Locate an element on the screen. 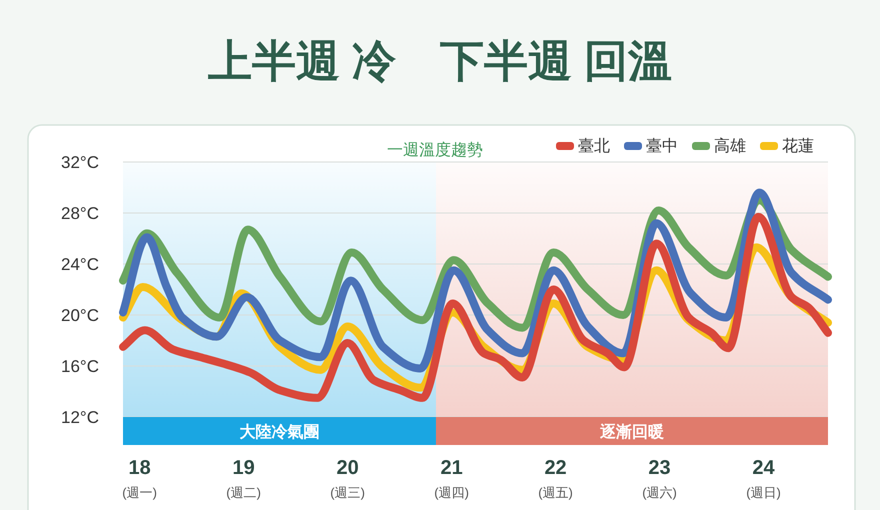 The width and height of the screenshot is (880, 510). legend-label: 高雄 is located at coordinates (730, 146).